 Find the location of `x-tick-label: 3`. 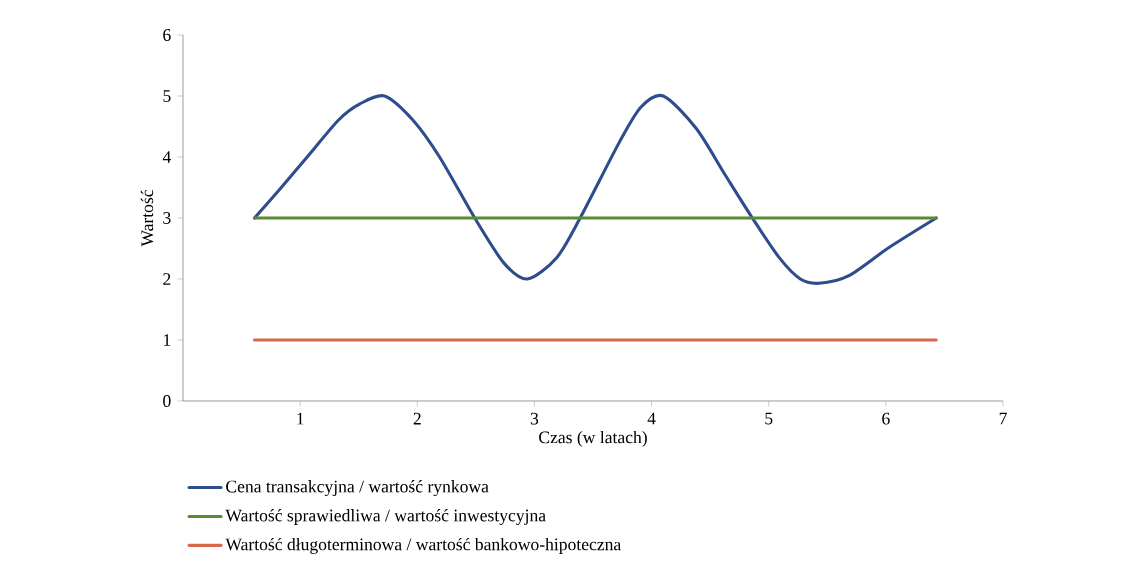

x-tick-label: 3 is located at coordinates (534, 418).